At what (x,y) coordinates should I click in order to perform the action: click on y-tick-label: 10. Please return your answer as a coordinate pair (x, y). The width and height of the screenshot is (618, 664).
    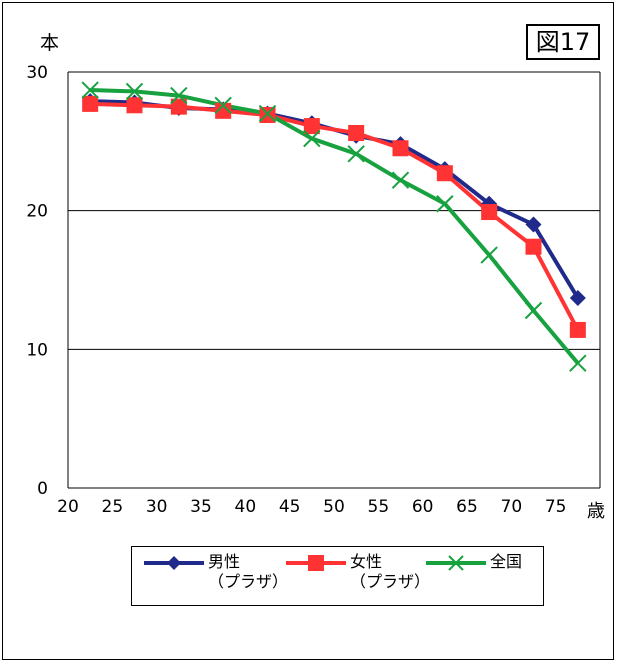
    Looking at the image, I should click on (37, 350).